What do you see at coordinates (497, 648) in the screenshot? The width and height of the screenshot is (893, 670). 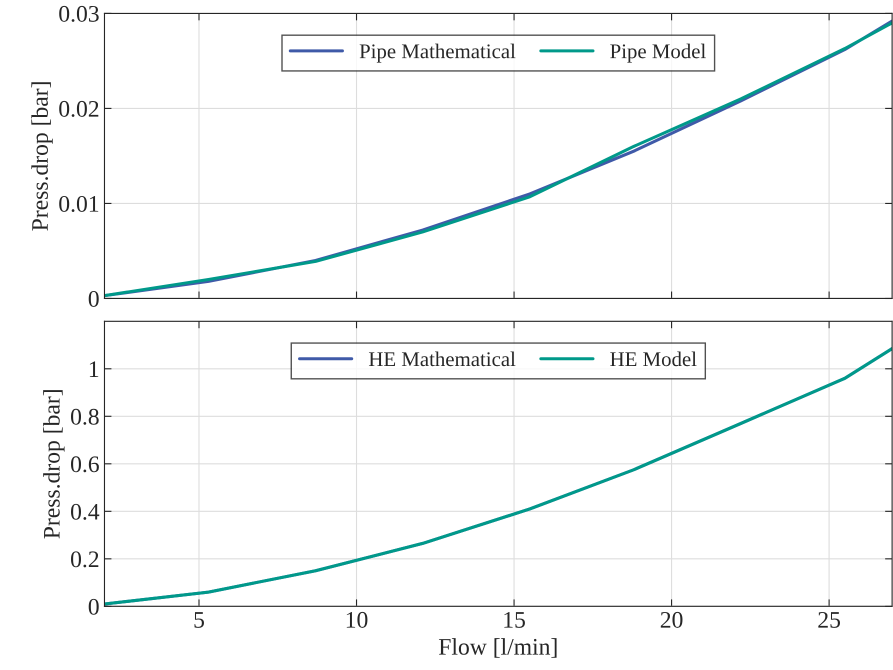 I see `x-axis-title: Flow [l/min]` at bounding box center [497, 648].